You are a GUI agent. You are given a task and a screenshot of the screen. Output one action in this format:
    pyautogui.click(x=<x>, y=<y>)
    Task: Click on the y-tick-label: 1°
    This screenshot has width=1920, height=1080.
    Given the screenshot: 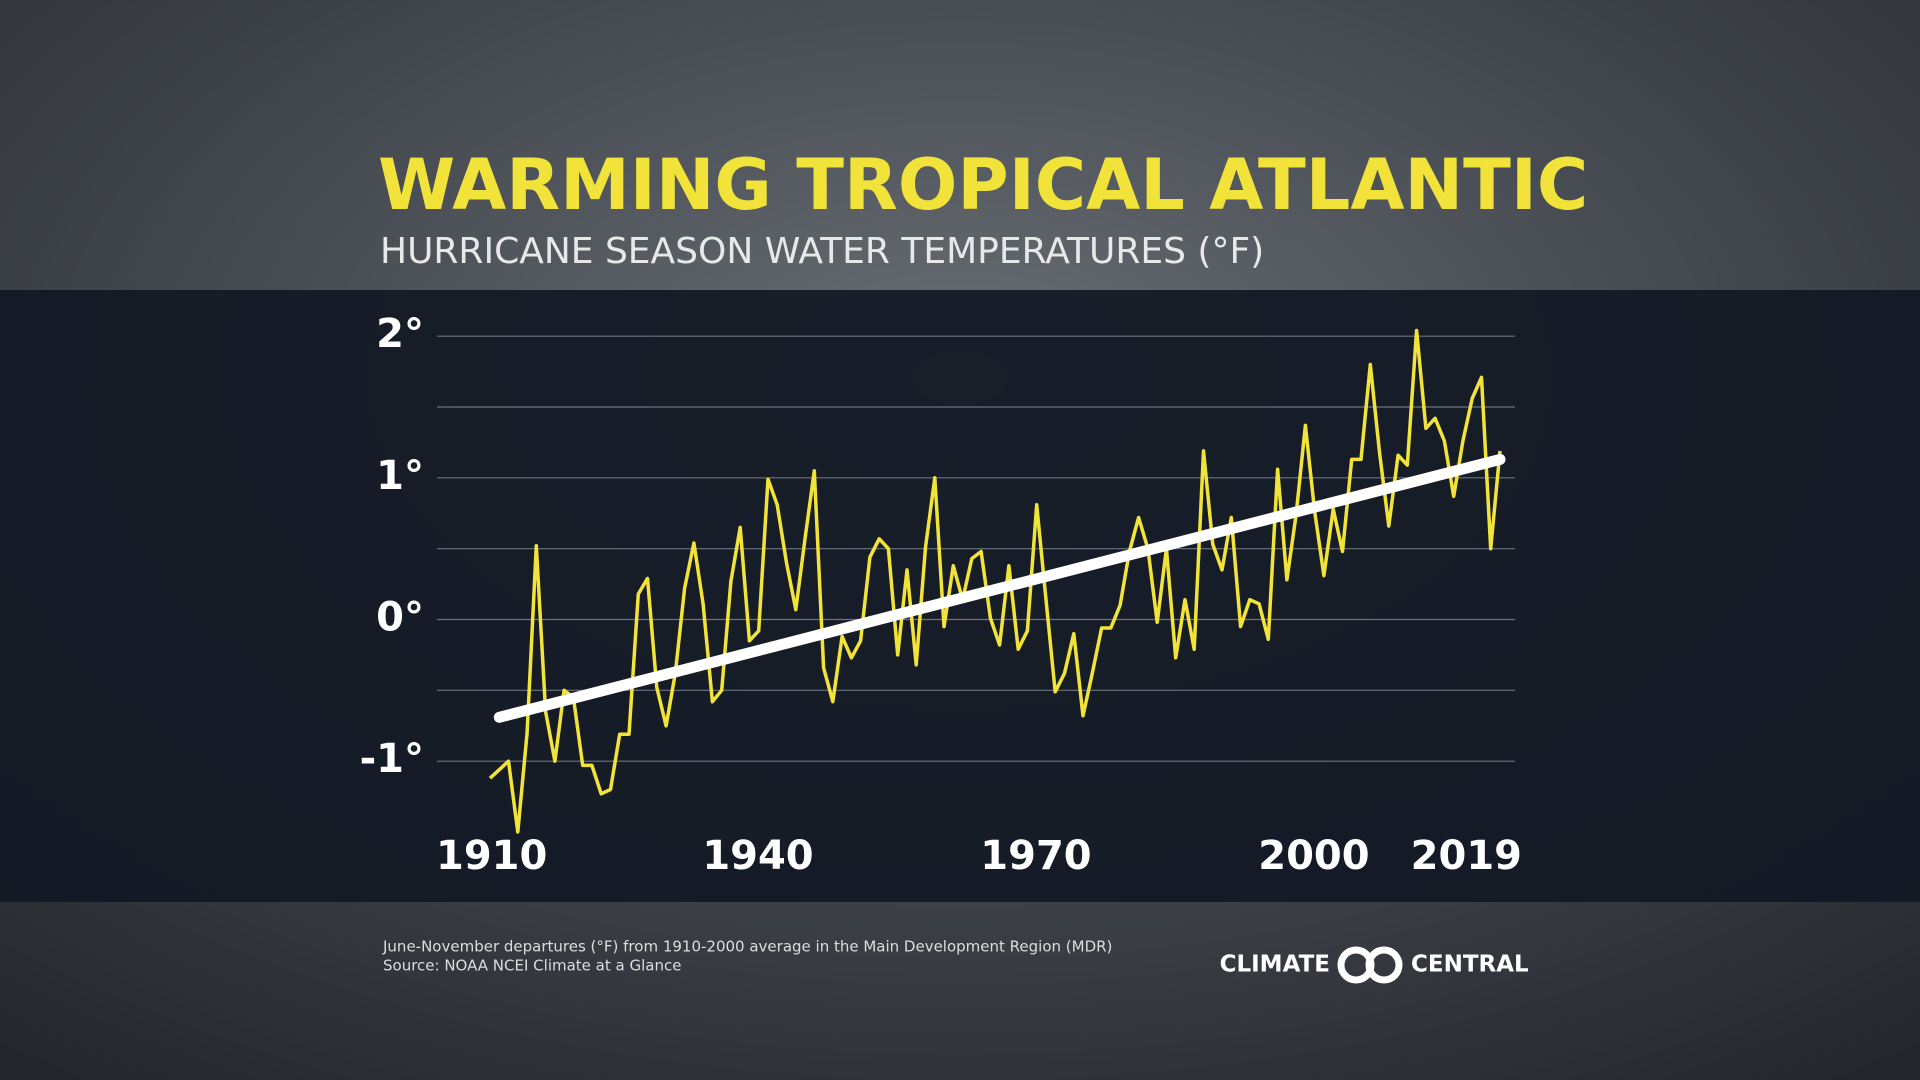 What is the action you would take?
    pyautogui.click(x=400, y=476)
    